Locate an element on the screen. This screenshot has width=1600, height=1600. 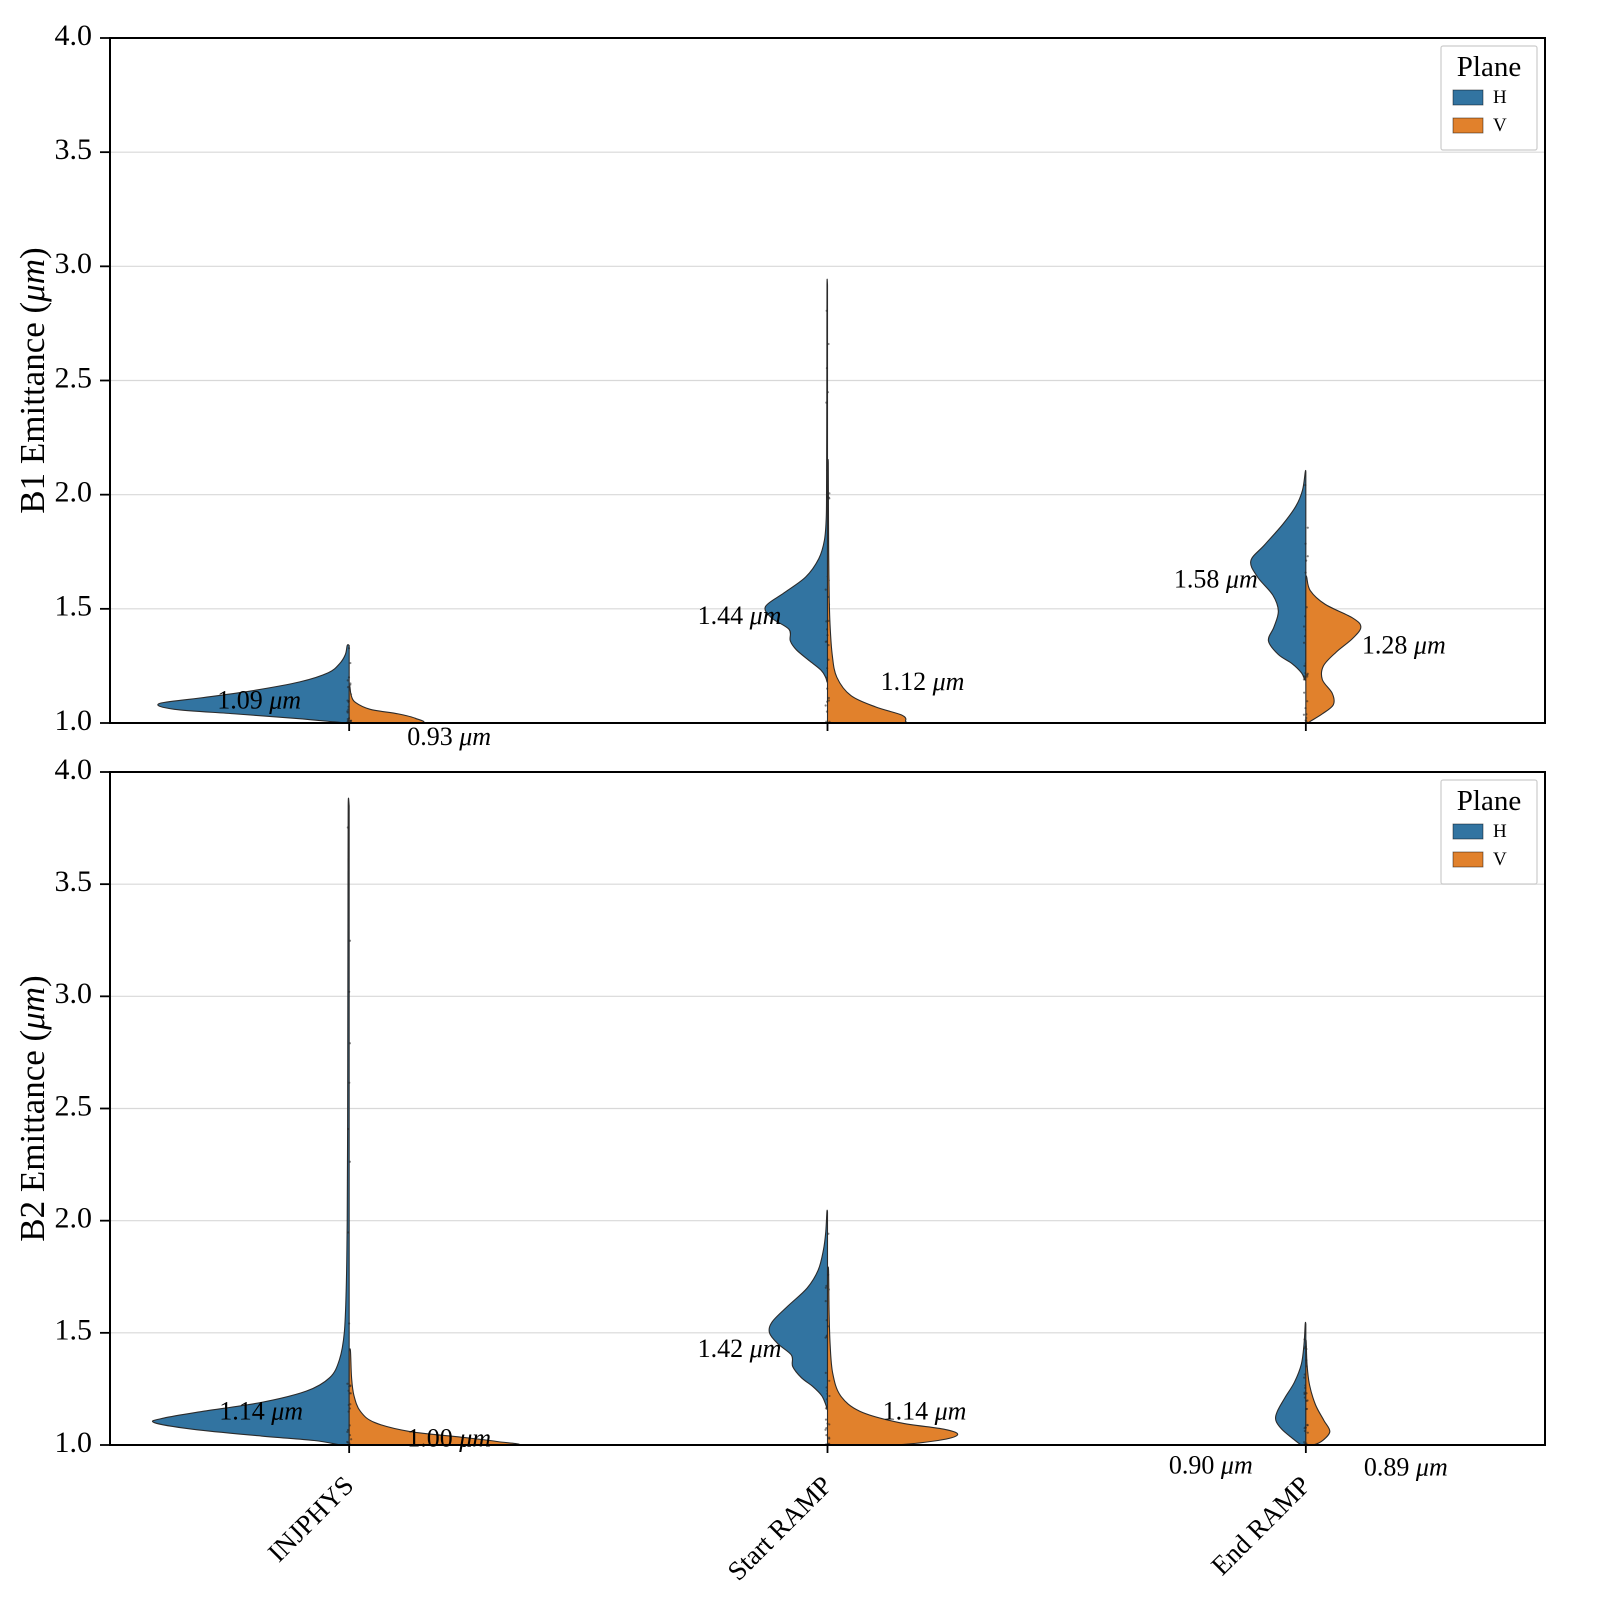
y-tick-label: 3.0 is located at coordinates (74, 263).